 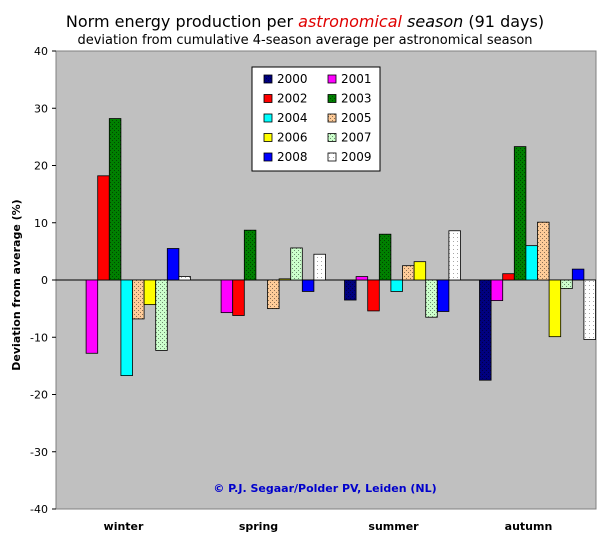 I want to click on legend-swatch-2000, so click(x=268, y=79).